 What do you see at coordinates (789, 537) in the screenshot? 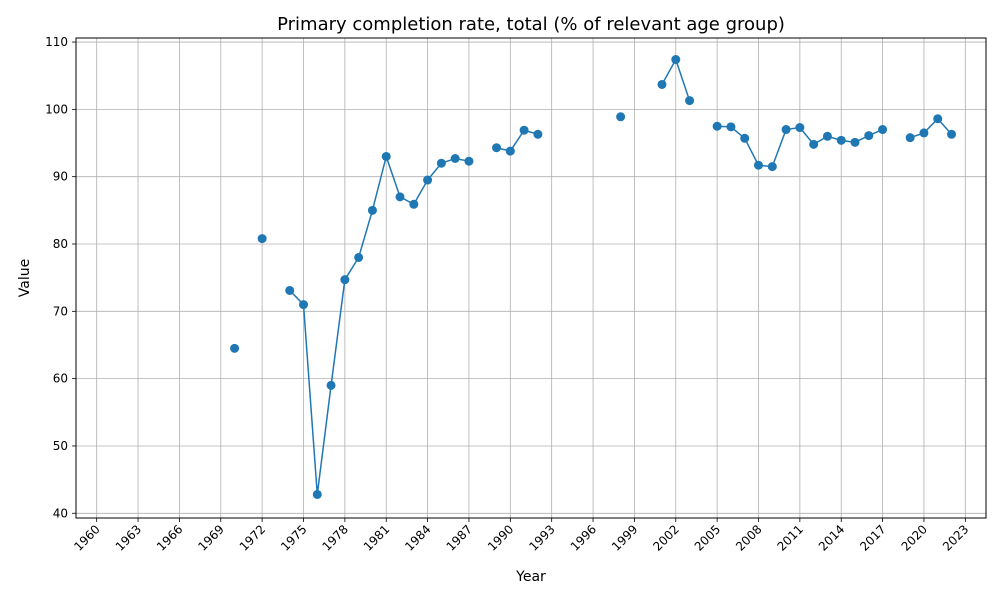
I see `x-tick-label: 2011` at bounding box center [789, 537].